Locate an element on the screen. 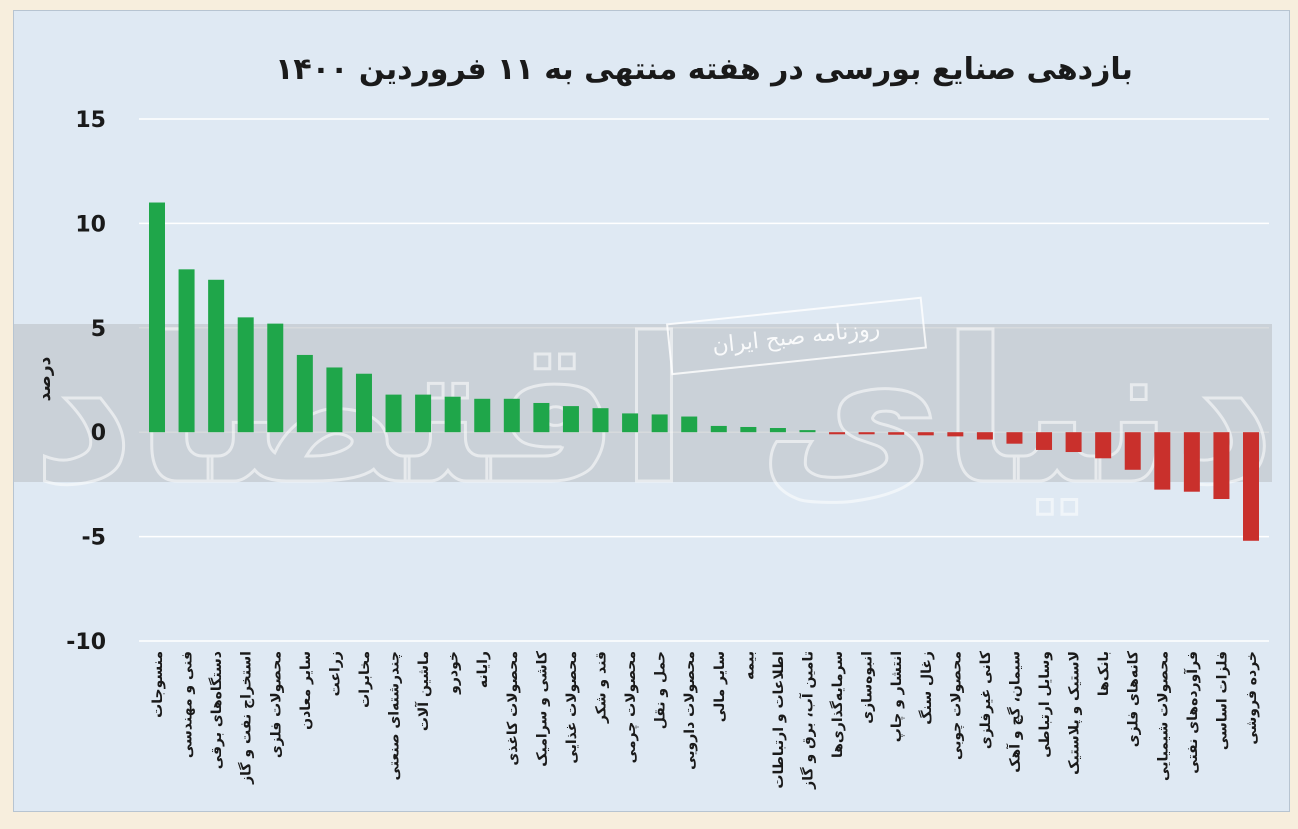  x-category-label: کانه‌های فلزی is located at coordinates (1134, 698).